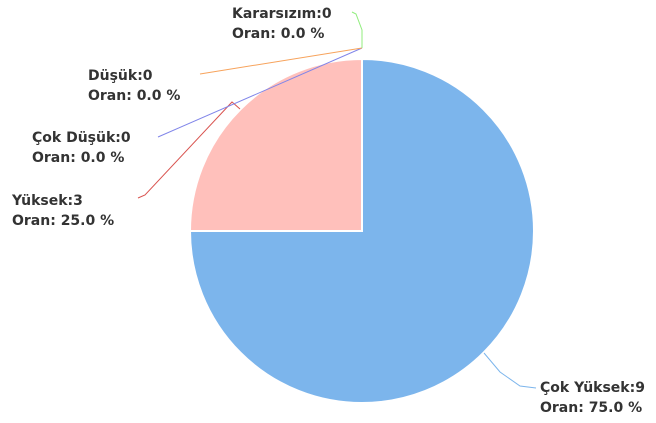  Describe the element at coordinates (120, 76) in the screenshot. I see `data-label: Düşük:0` at that location.